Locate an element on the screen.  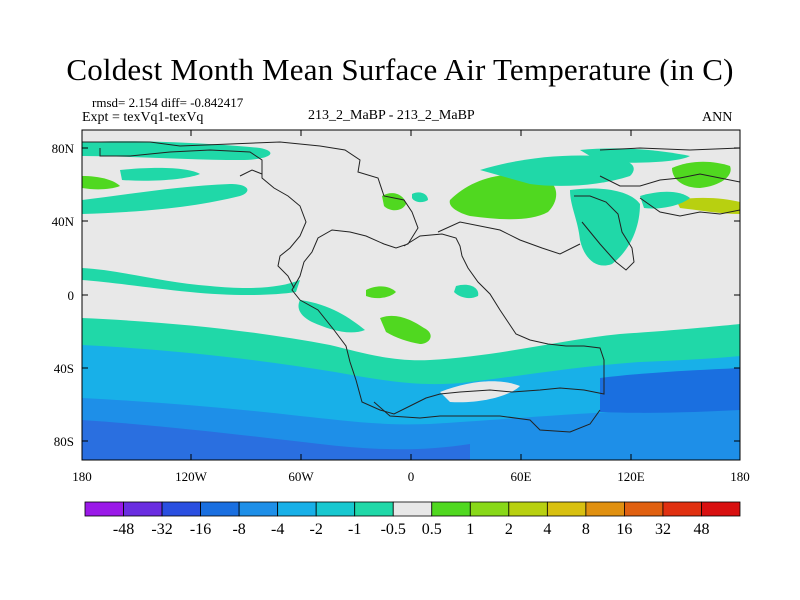
eurasia-green is located at coordinates (503, 197).